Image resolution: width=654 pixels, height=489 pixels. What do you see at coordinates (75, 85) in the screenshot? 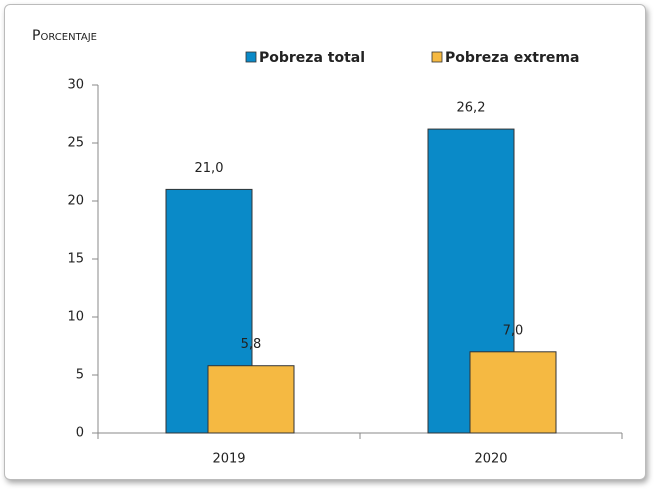
I see `y-tick-label: 30` at bounding box center [75, 85].